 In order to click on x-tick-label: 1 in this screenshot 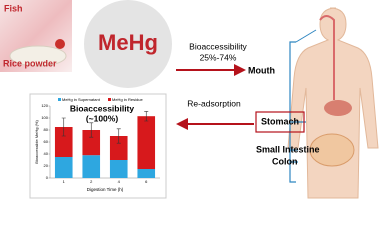, I will do `click(64, 181)`.